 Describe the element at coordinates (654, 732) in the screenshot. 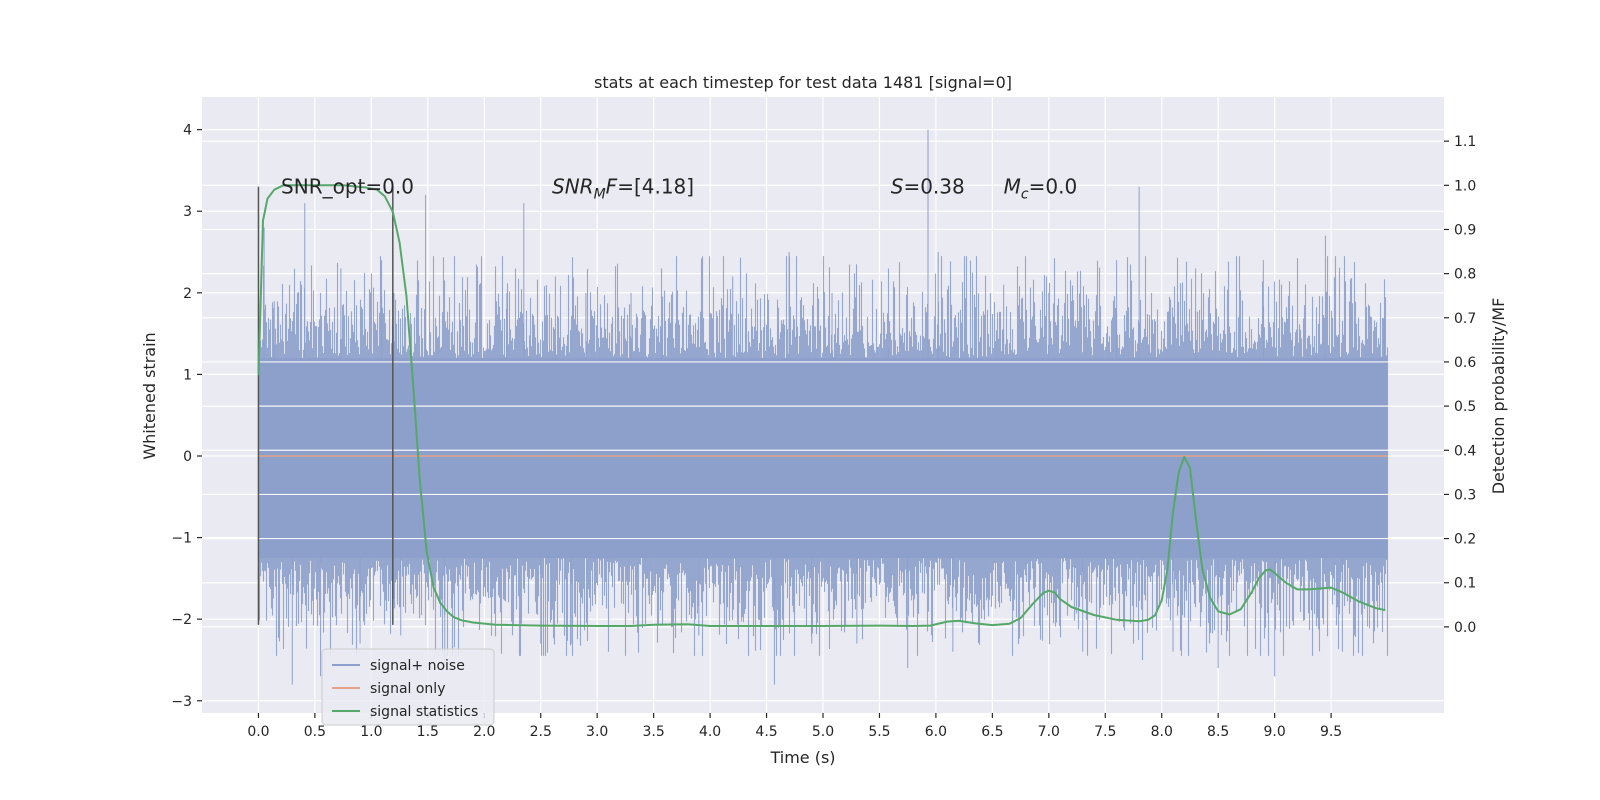

I see `x-tick-label: 3.5` at that location.